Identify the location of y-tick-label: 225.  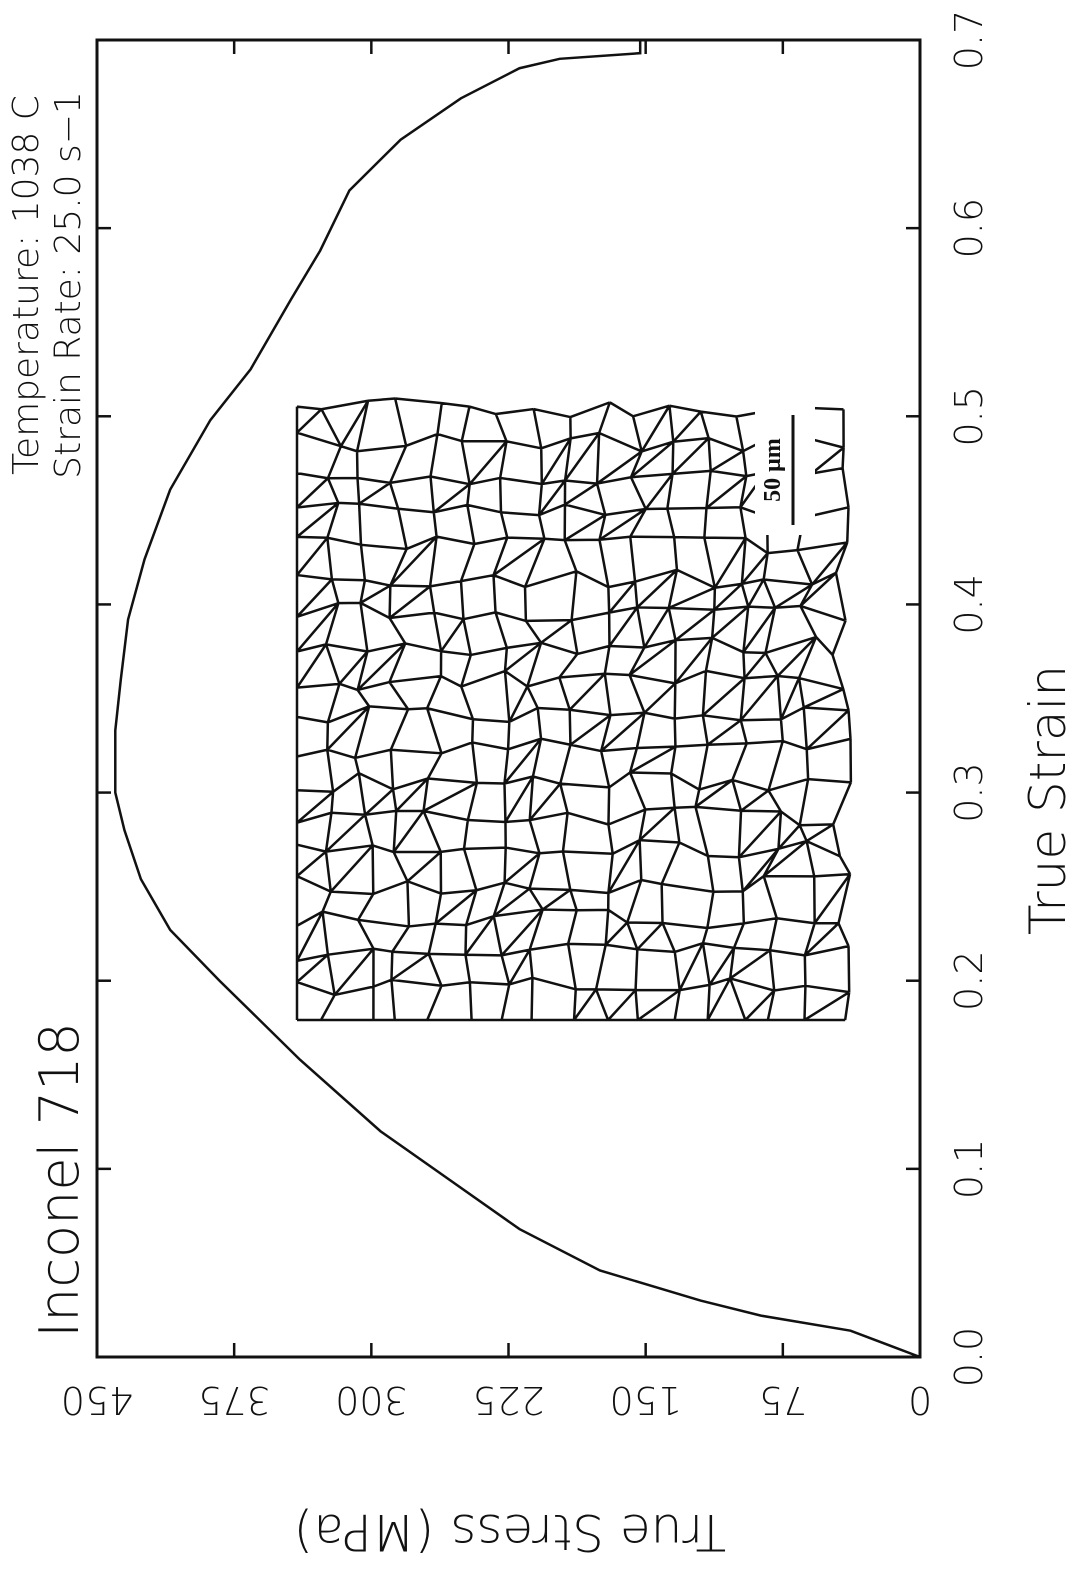
(508, 1400).